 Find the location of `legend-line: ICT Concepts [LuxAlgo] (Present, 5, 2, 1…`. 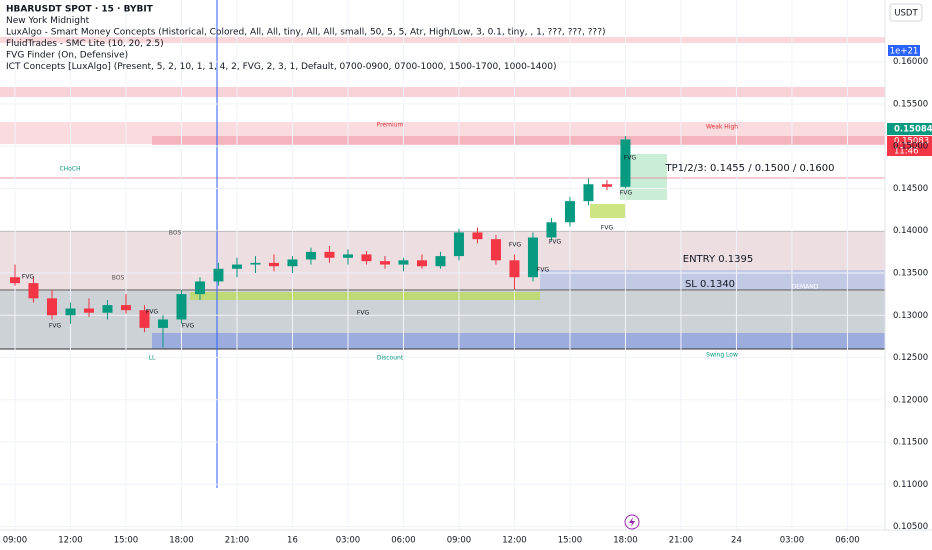

legend-line: ICT Concepts [LuxAlgo] (Present, 5, 2, 1… is located at coordinates (281, 67).